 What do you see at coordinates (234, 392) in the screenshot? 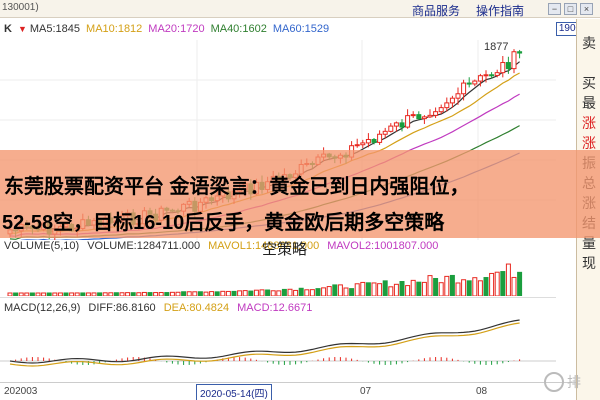
I see `date-label-selected: 2020-05-14(四)` at bounding box center [234, 392].